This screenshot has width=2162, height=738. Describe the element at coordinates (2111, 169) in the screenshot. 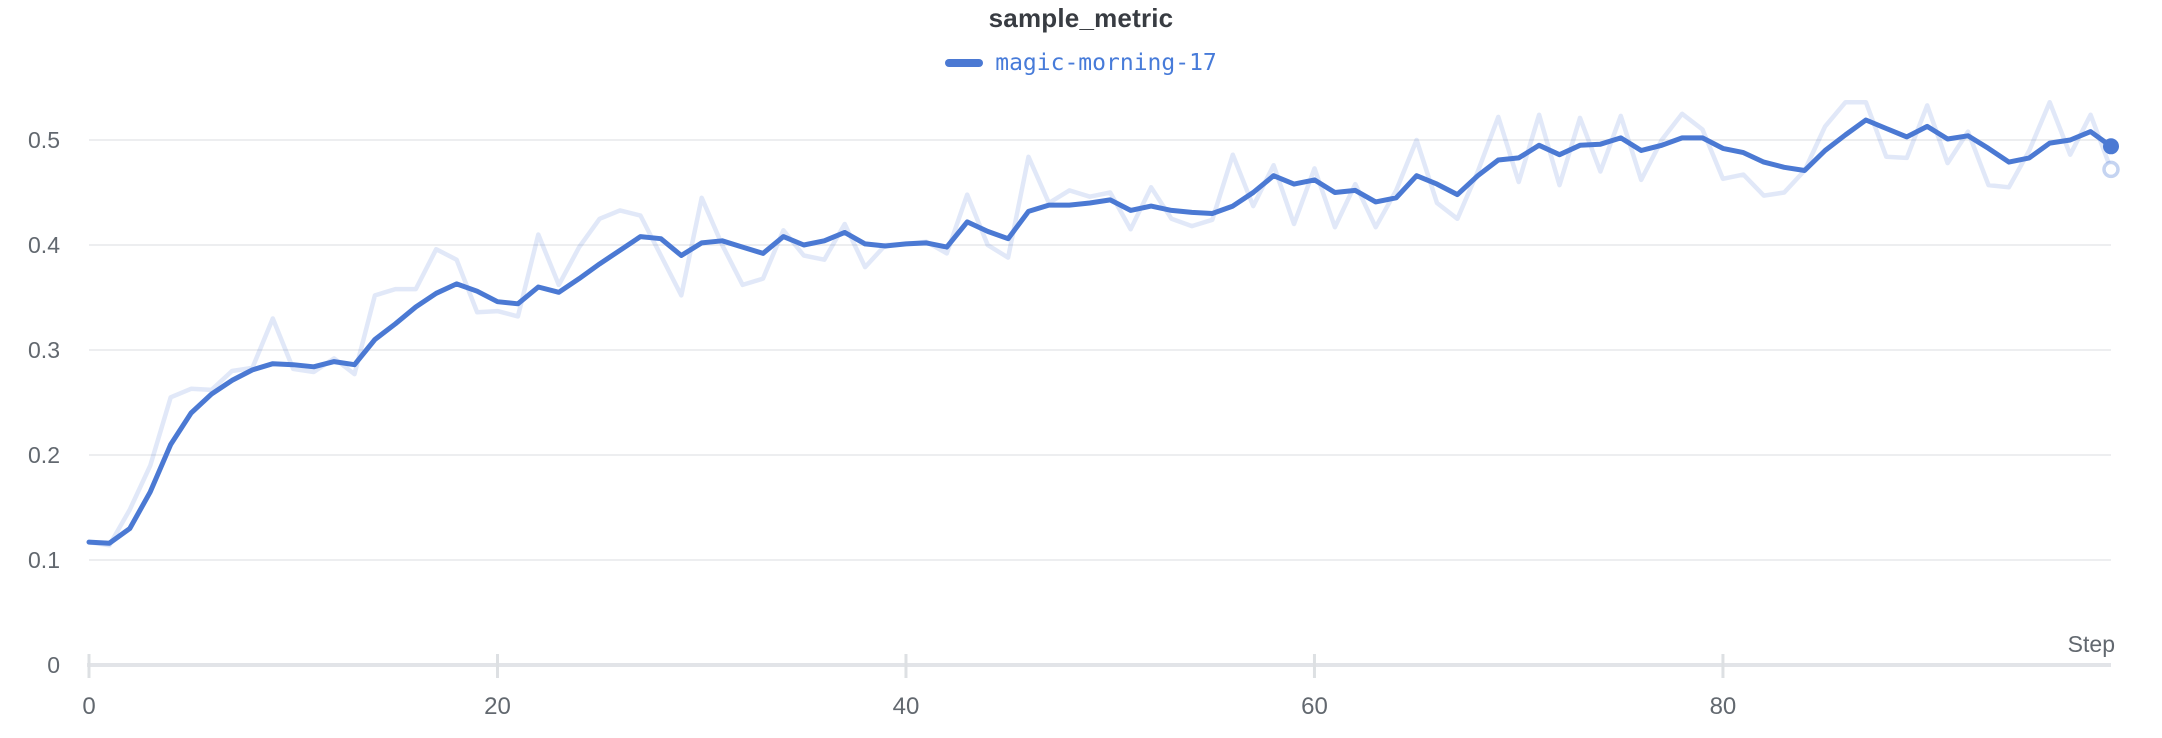

I see `last-point-dot-raw` at that location.